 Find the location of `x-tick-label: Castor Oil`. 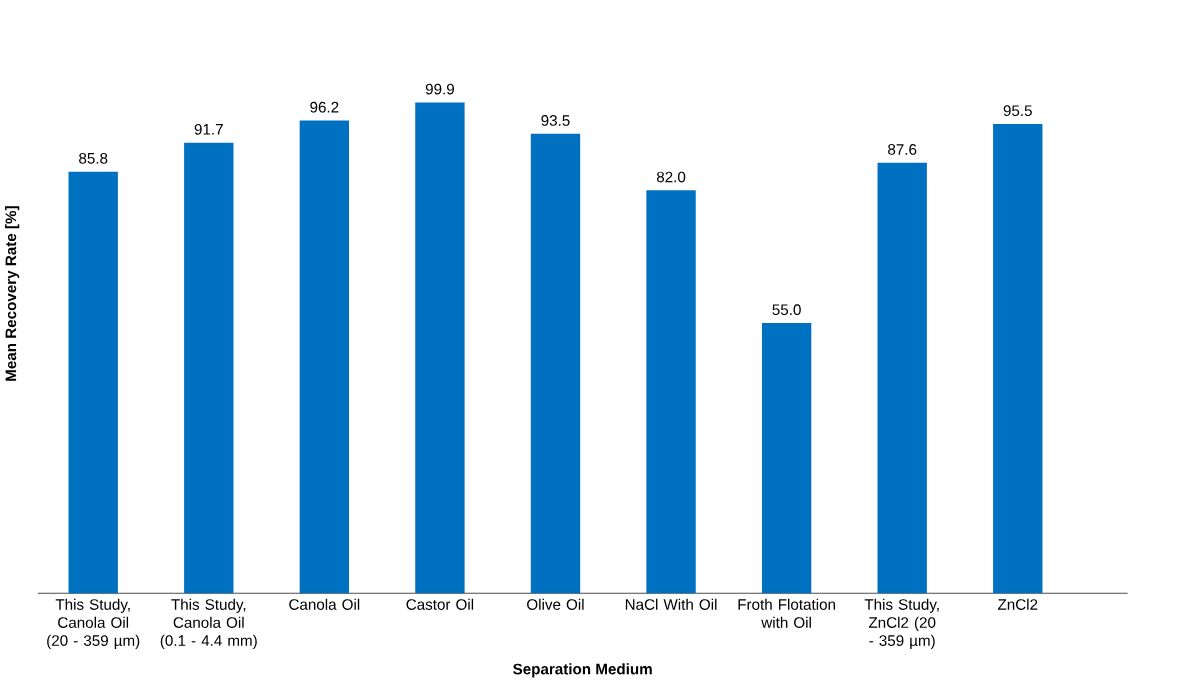

x-tick-label: Castor Oil is located at coordinates (440, 604).